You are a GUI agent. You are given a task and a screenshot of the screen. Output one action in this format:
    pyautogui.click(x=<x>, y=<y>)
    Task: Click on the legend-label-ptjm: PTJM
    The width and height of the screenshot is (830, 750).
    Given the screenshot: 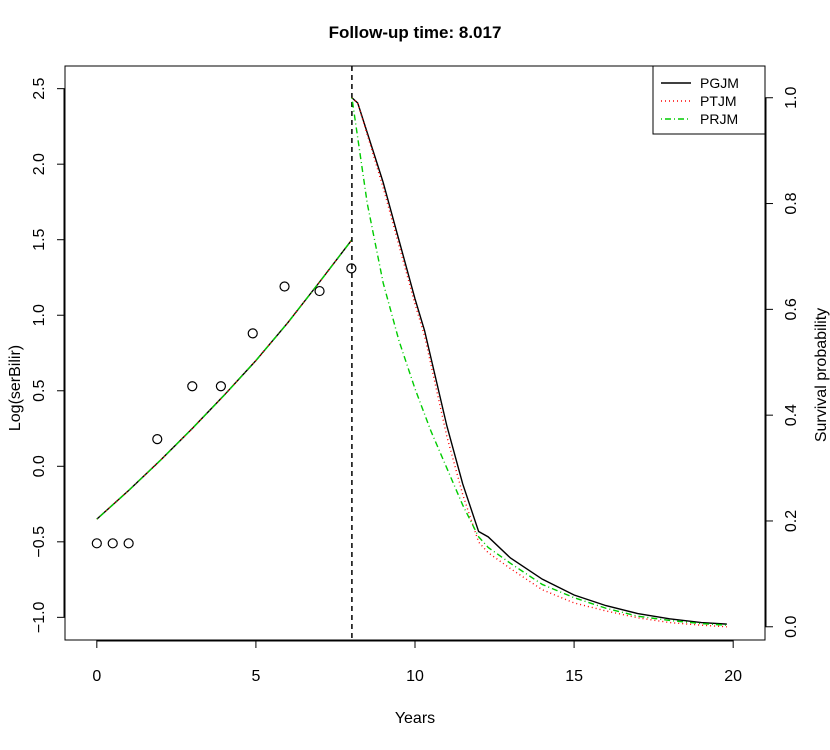 What is the action you would take?
    pyautogui.click(x=718, y=101)
    